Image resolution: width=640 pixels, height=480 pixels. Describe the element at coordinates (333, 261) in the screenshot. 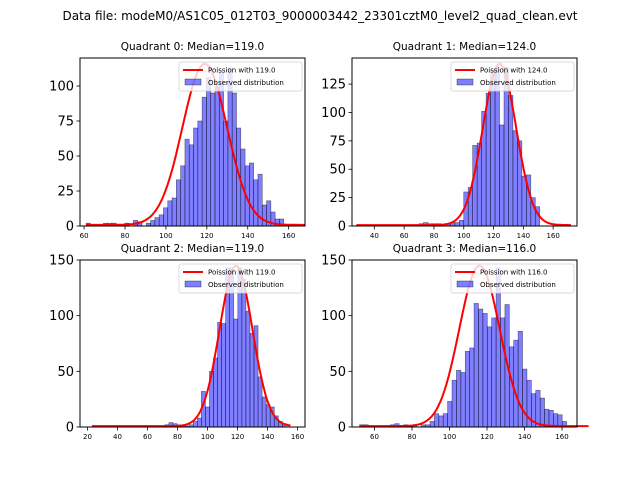

I see `y-tick-label: 150` at that location.